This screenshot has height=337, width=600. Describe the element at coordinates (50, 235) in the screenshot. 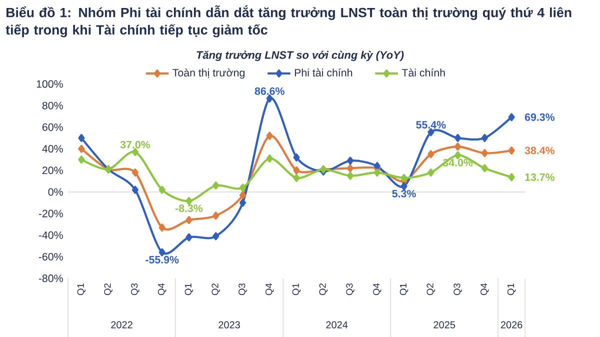

I see `y-tick-label: -40%` at that location.